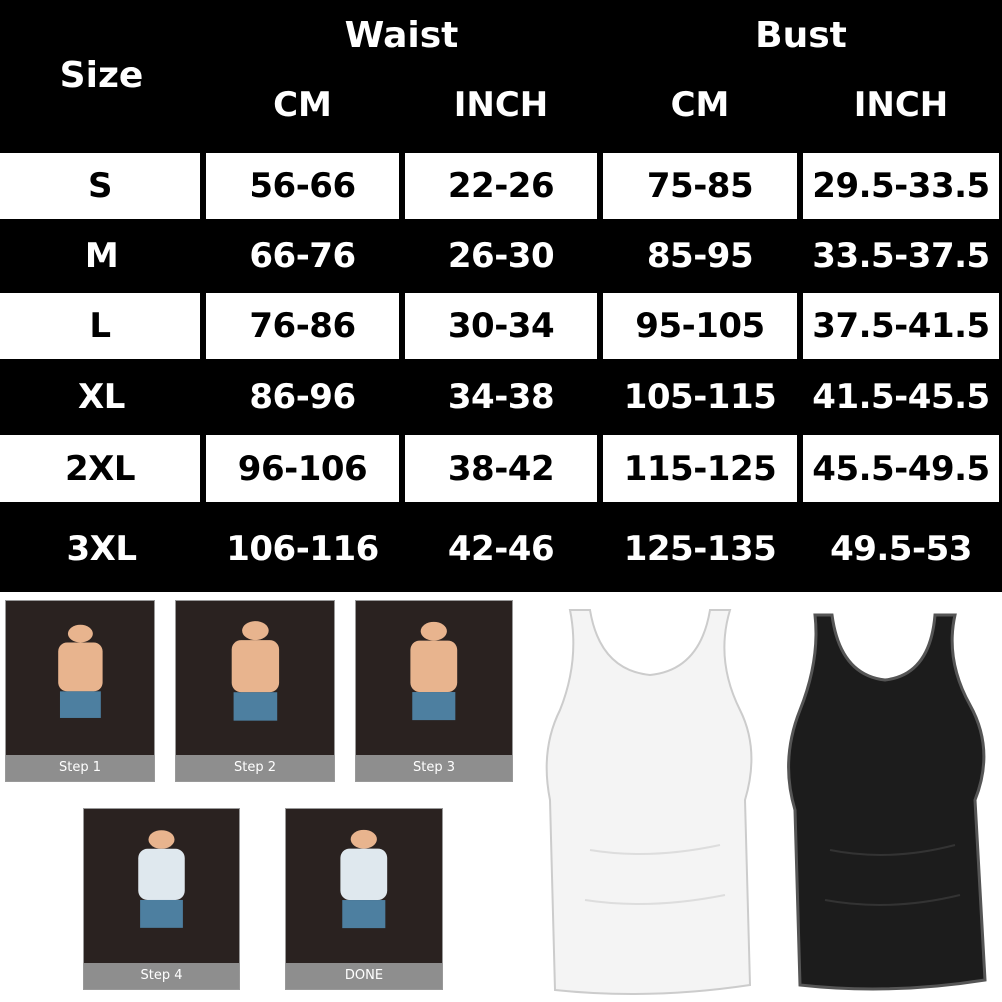 The width and height of the screenshot is (1002, 1002). What do you see at coordinates (302, 105) in the screenshot?
I see `waist-cm-header: CM` at bounding box center [302, 105].